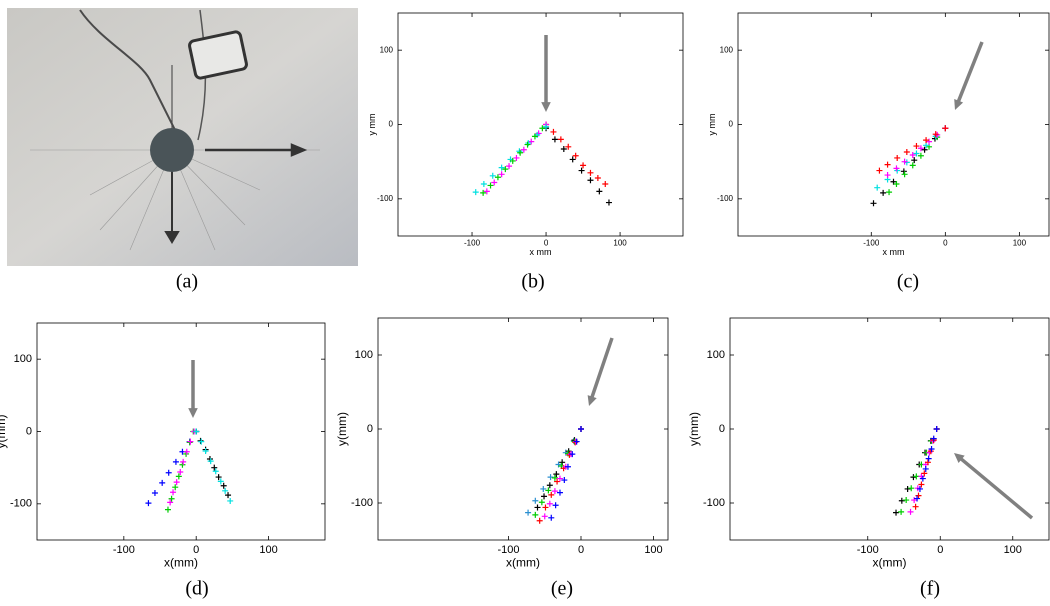 This screenshot has height=606, width=1050. I want to click on caption: (d), so click(196, 589).